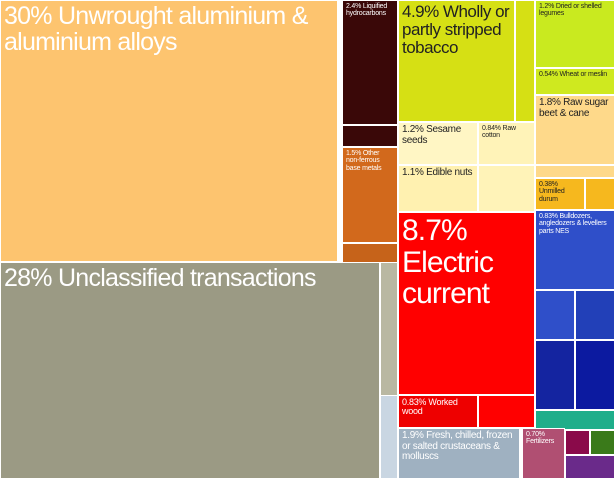  Describe the element at coordinates (456, 61) in the screenshot. I see `treemap-cell: 4.9% Wholly or partly stripped tobacco` at that location.